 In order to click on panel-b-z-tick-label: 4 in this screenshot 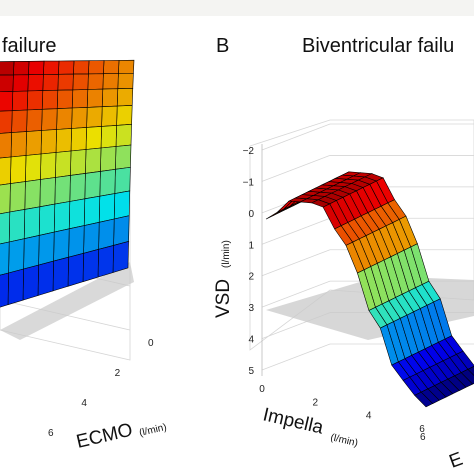, I will do `click(251, 340)`.